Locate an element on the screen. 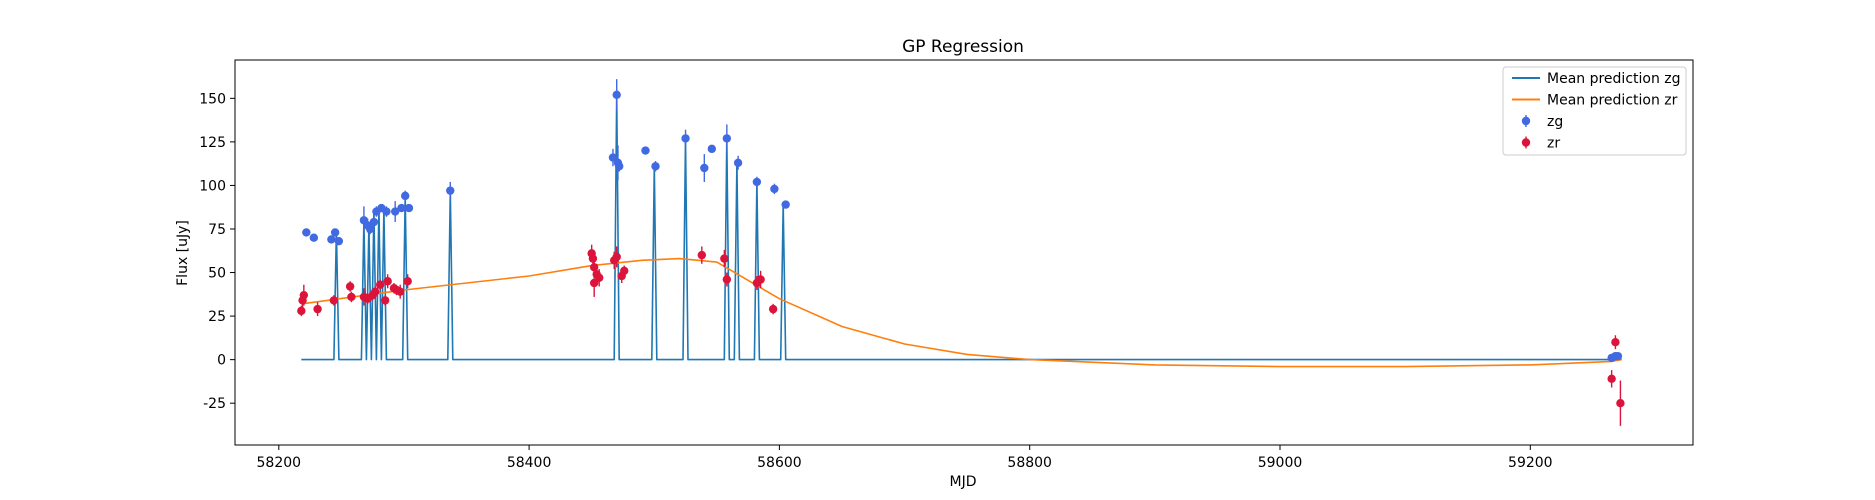  y-tick-label: -25 is located at coordinates (214, 404).